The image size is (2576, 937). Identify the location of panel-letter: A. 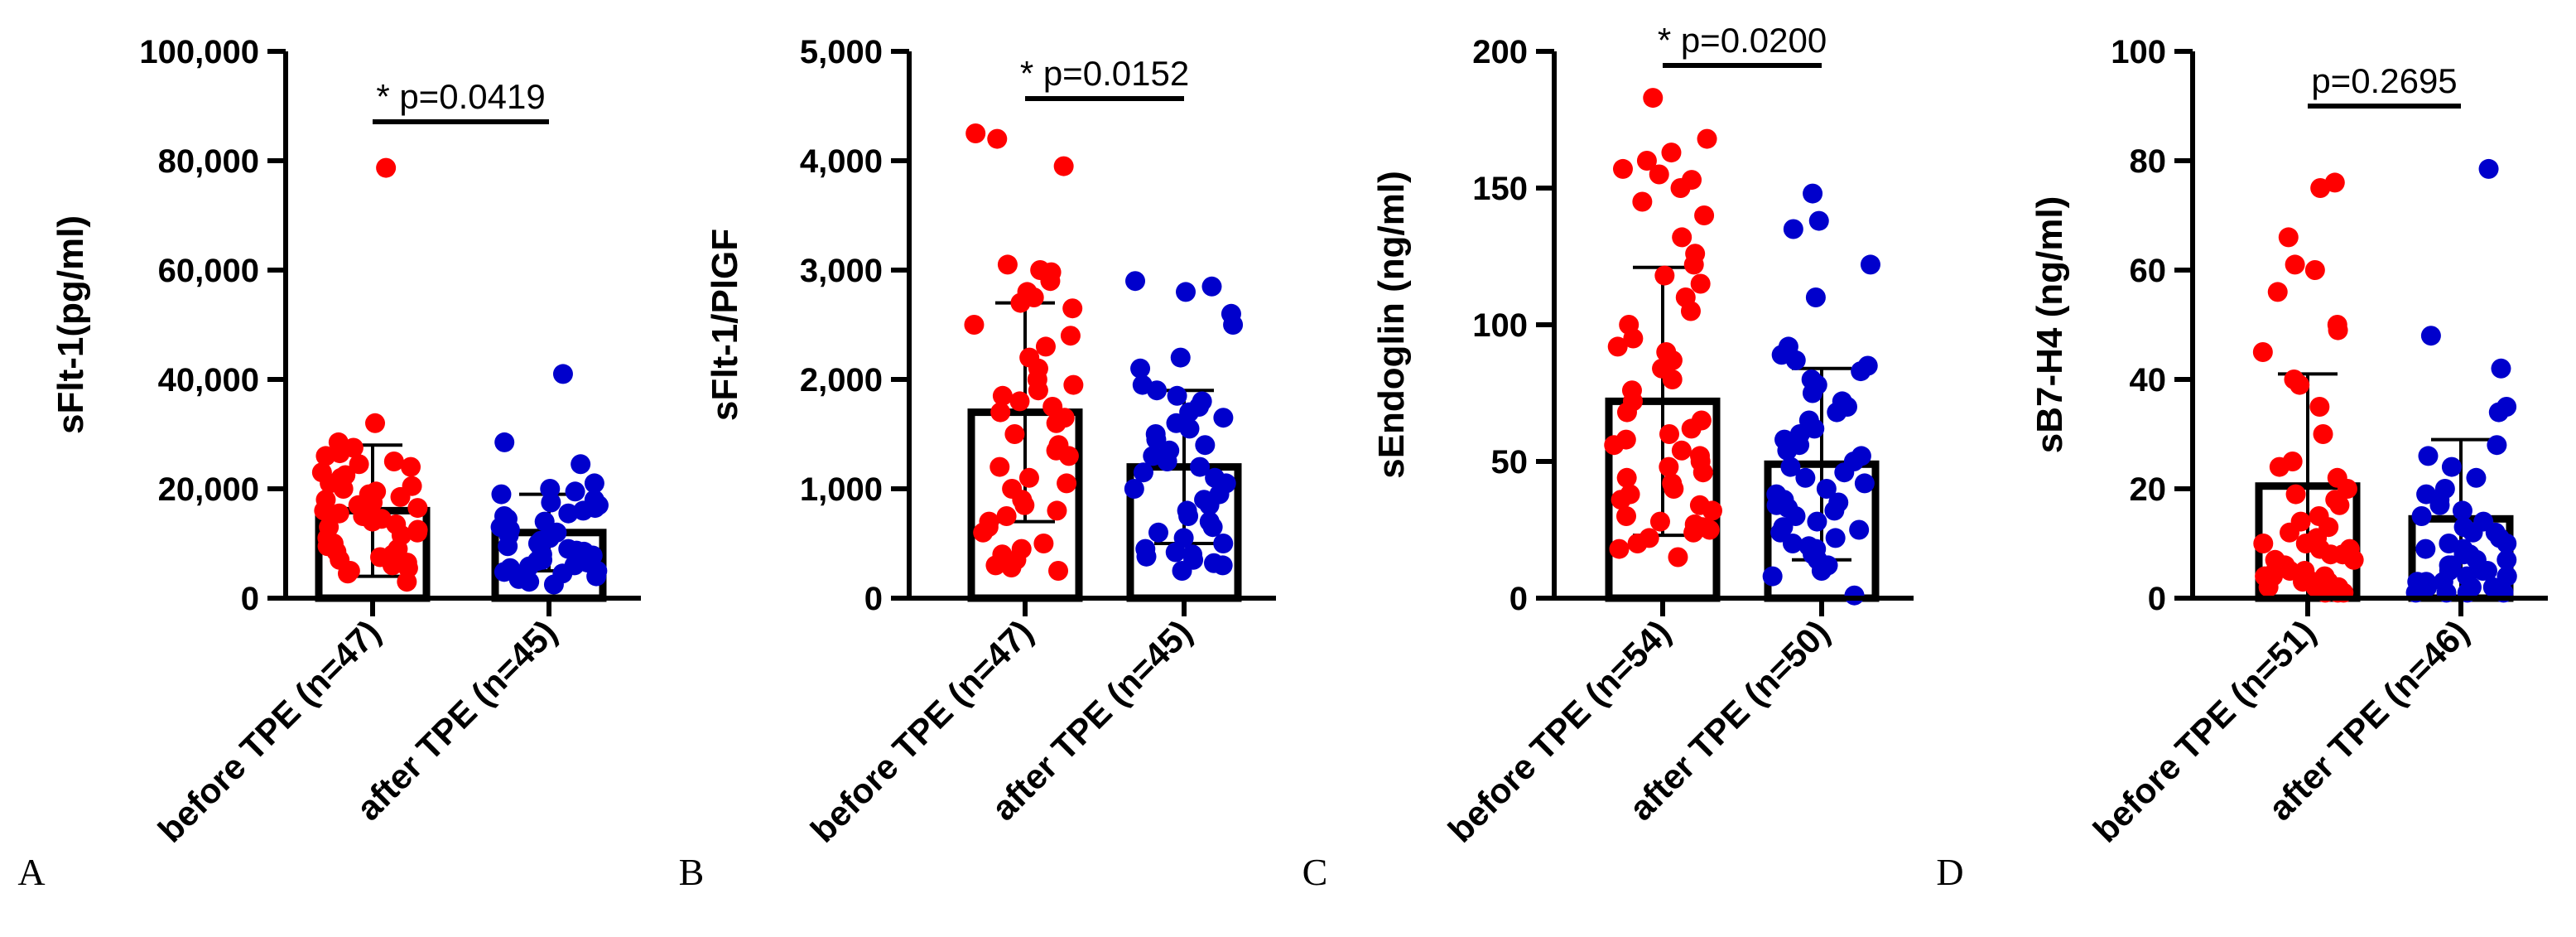
(31, 872).